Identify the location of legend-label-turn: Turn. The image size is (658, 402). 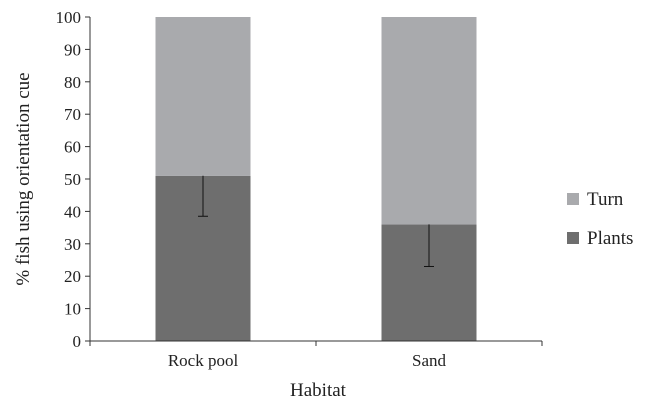
(605, 199).